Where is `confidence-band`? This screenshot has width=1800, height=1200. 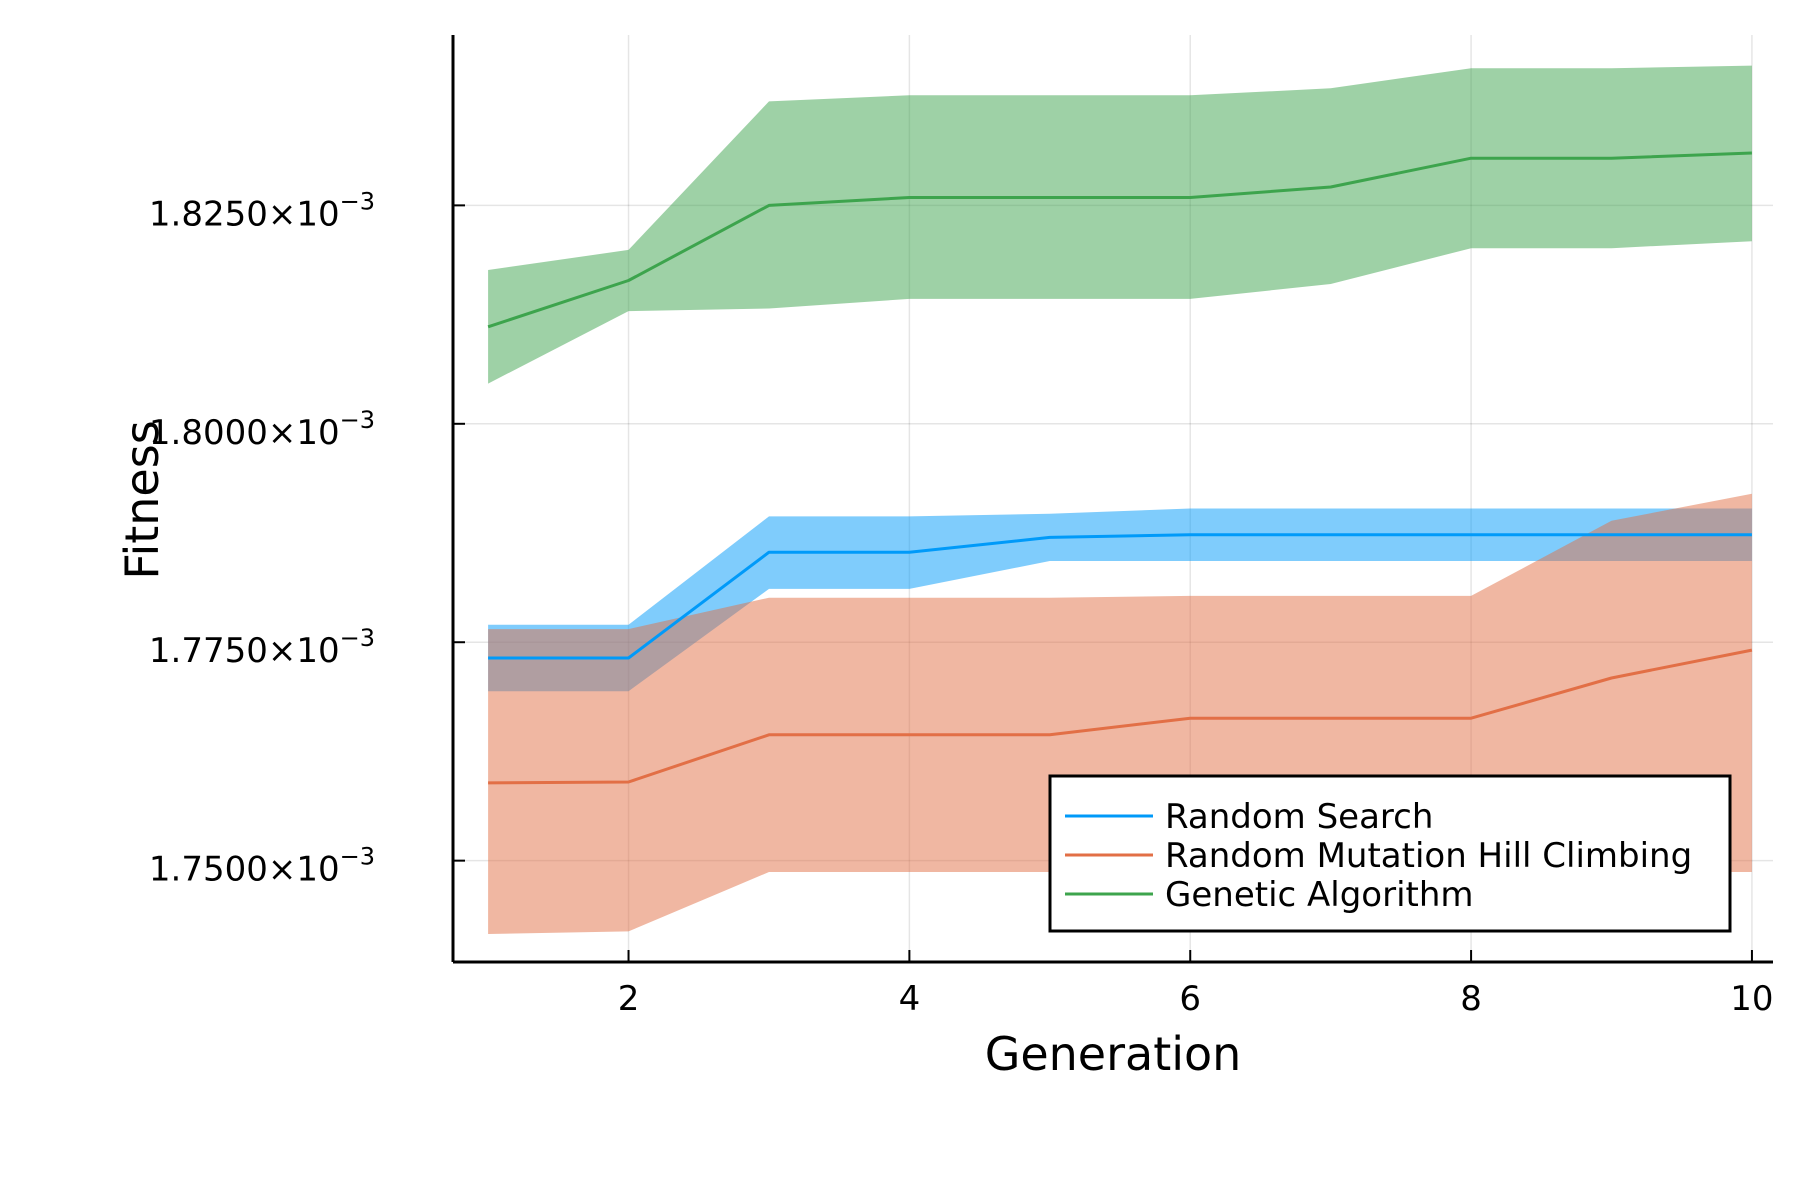 confidence-band is located at coordinates (1120, 600).